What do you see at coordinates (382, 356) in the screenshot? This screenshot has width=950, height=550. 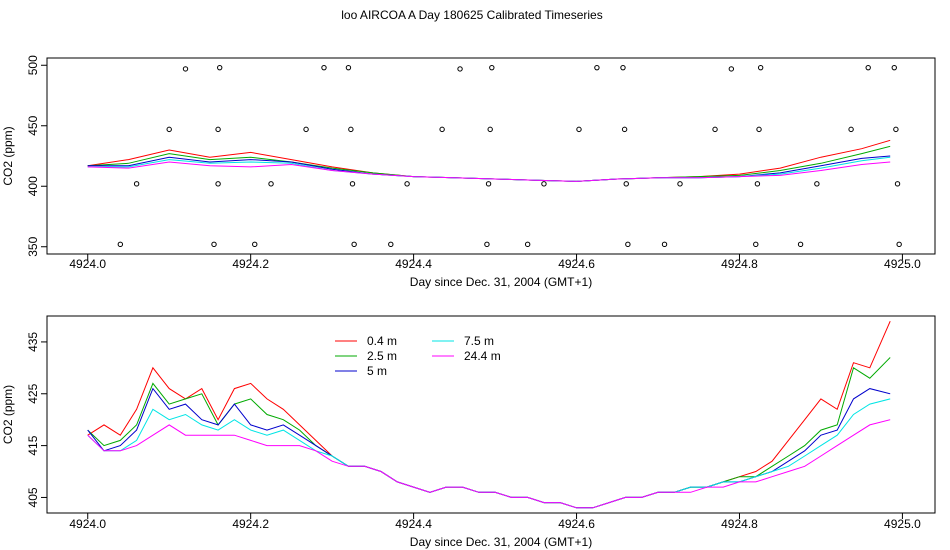 I see `legend-label: 2.5 m` at bounding box center [382, 356].